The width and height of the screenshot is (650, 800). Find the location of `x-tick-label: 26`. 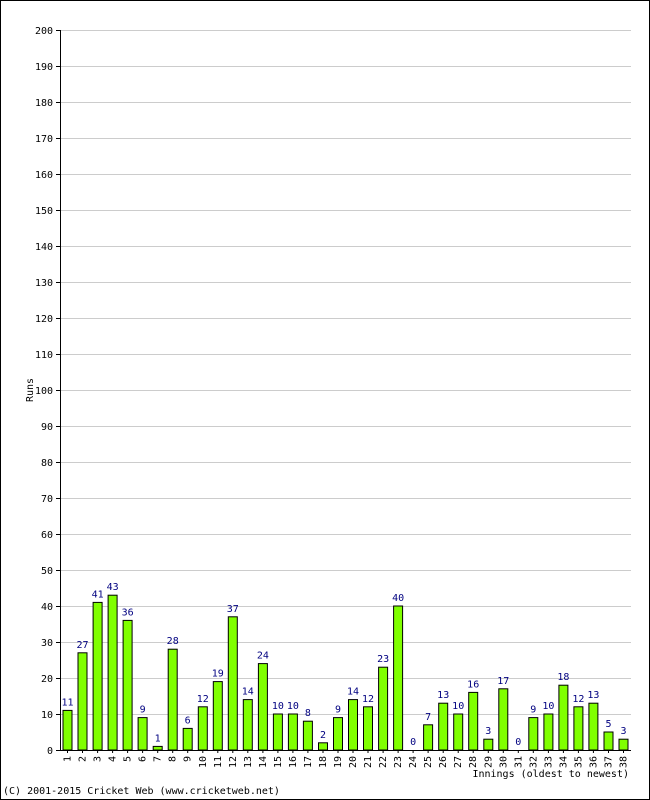

x-tick-label: 26 is located at coordinates (443, 762).